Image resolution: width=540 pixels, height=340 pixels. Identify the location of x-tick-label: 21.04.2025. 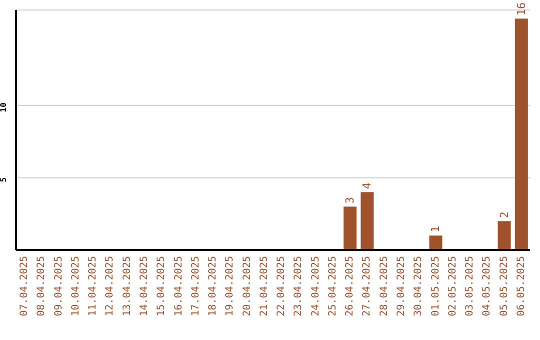
(264, 286).